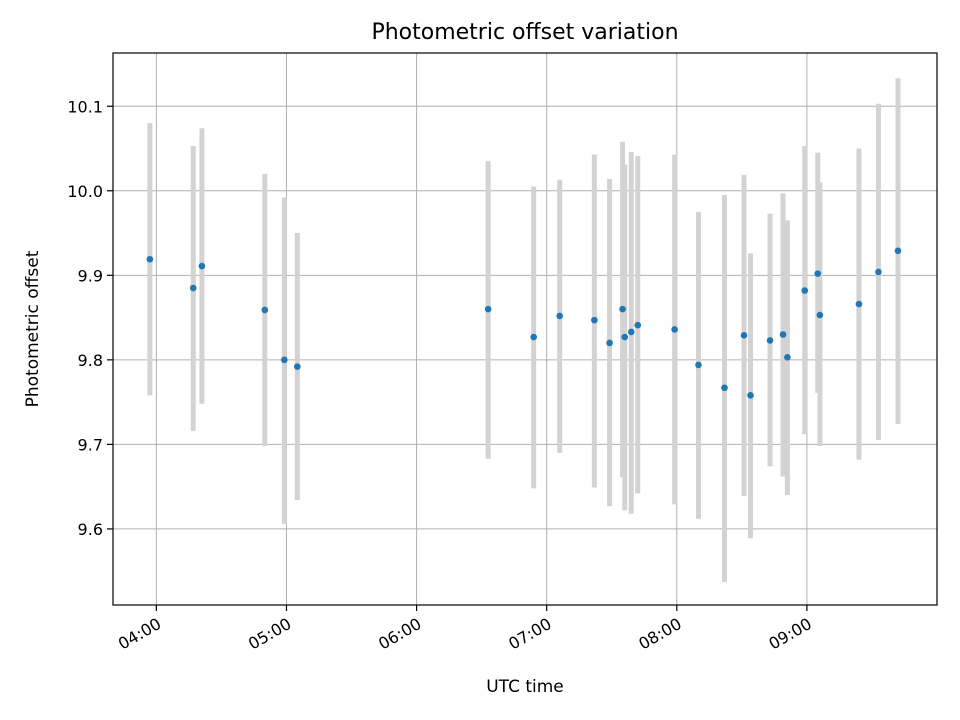  I want to click on chart-title: Photometric offset variation, so click(524, 32).